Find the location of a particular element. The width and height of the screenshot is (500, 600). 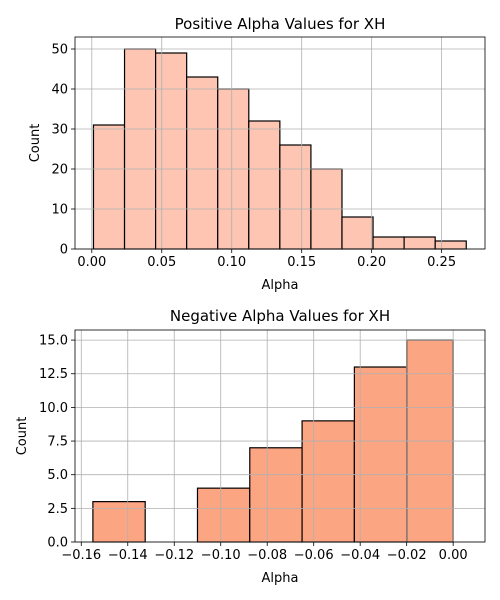

x-tick-label: 0.20 is located at coordinates (371, 262).